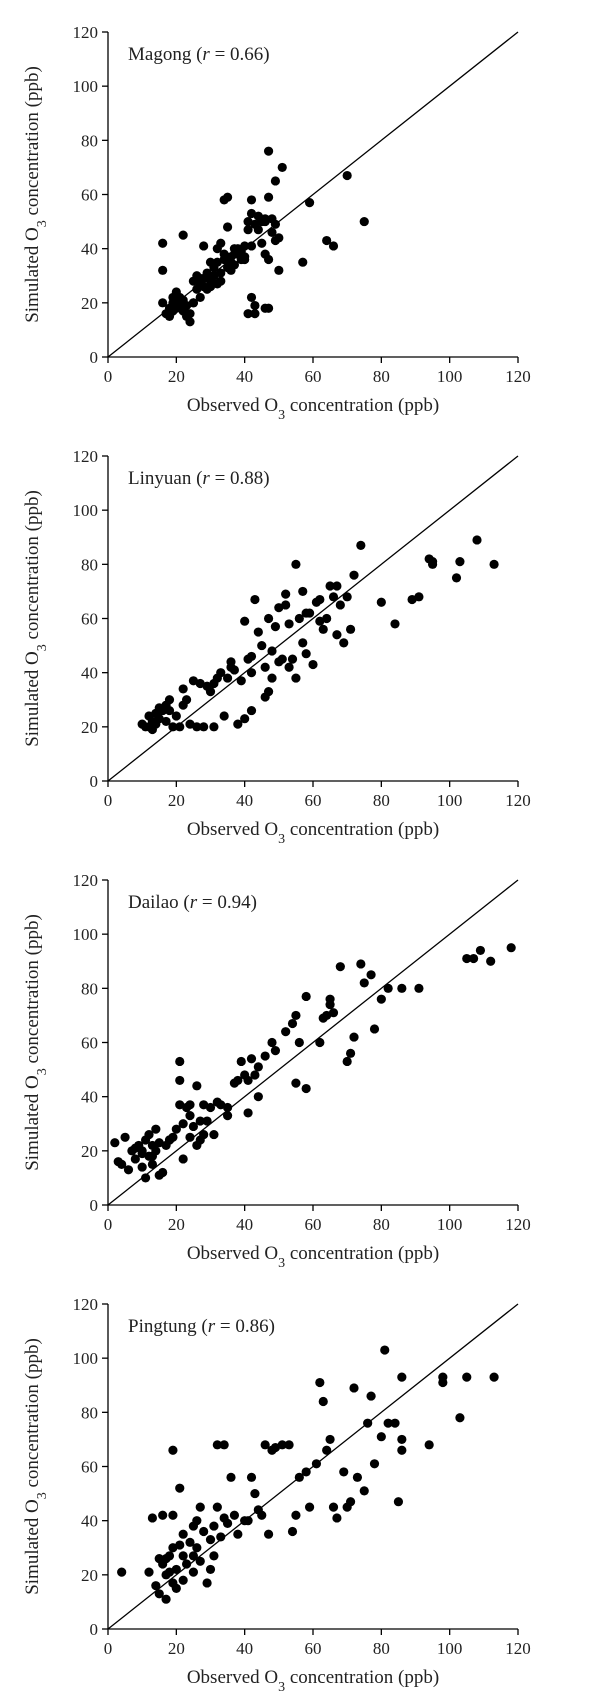 The width and height of the screenshot is (600, 1696). What do you see at coordinates (89, 1412) in the screenshot?
I see `y-tick-label: 80` at bounding box center [89, 1412].